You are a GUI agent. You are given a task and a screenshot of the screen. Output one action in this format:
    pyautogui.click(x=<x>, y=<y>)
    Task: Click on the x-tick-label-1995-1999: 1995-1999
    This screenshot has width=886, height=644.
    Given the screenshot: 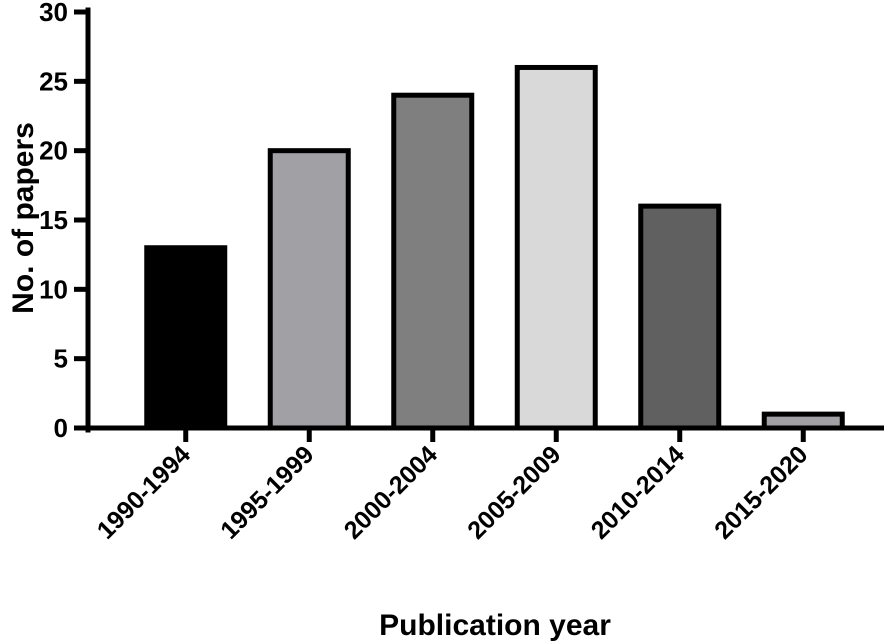 What is the action you would take?
    pyautogui.click(x=267, y=492)
    